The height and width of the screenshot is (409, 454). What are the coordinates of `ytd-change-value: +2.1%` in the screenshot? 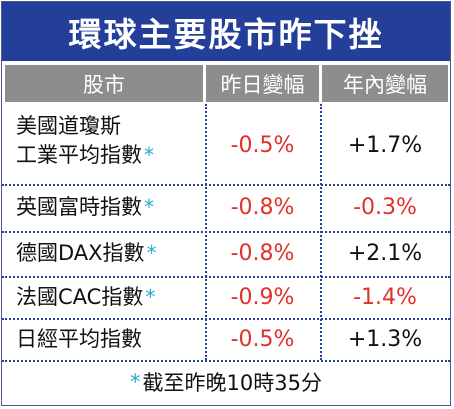 It's located at (385, 253).